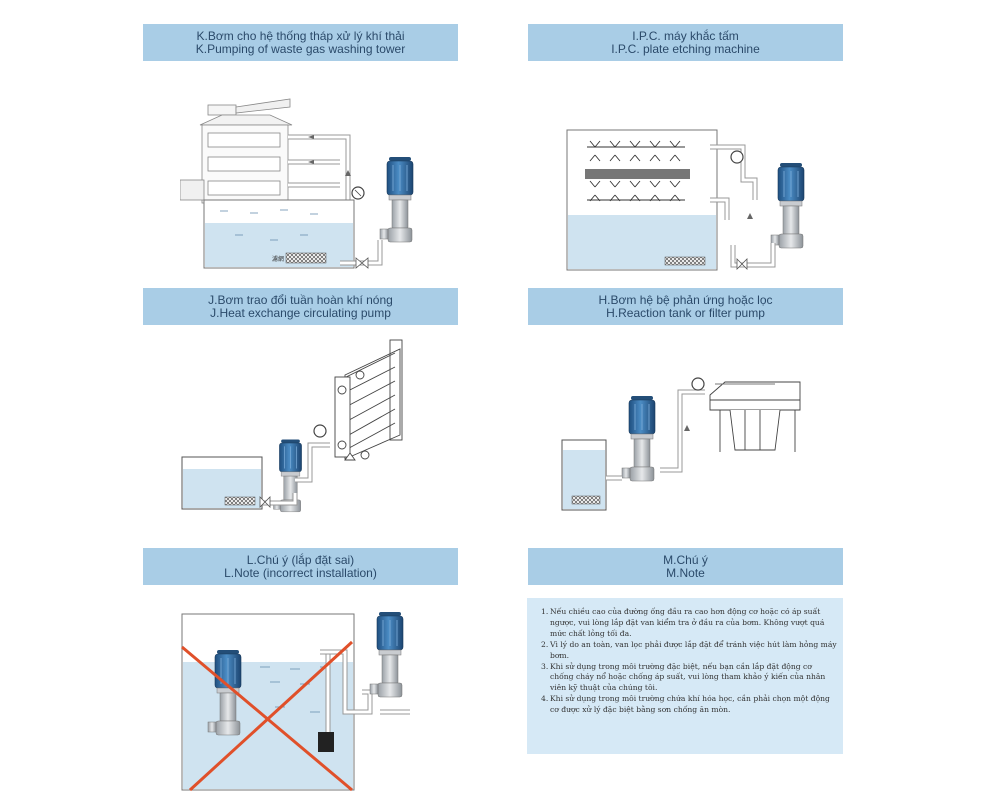 Image resolution: width=1000 pixels, height=800 pixels. What do you see at coordinates (278, 259) in the screenshot?
I see `panel-k-tank-label: 濾網` at bounding box center [278, 259].